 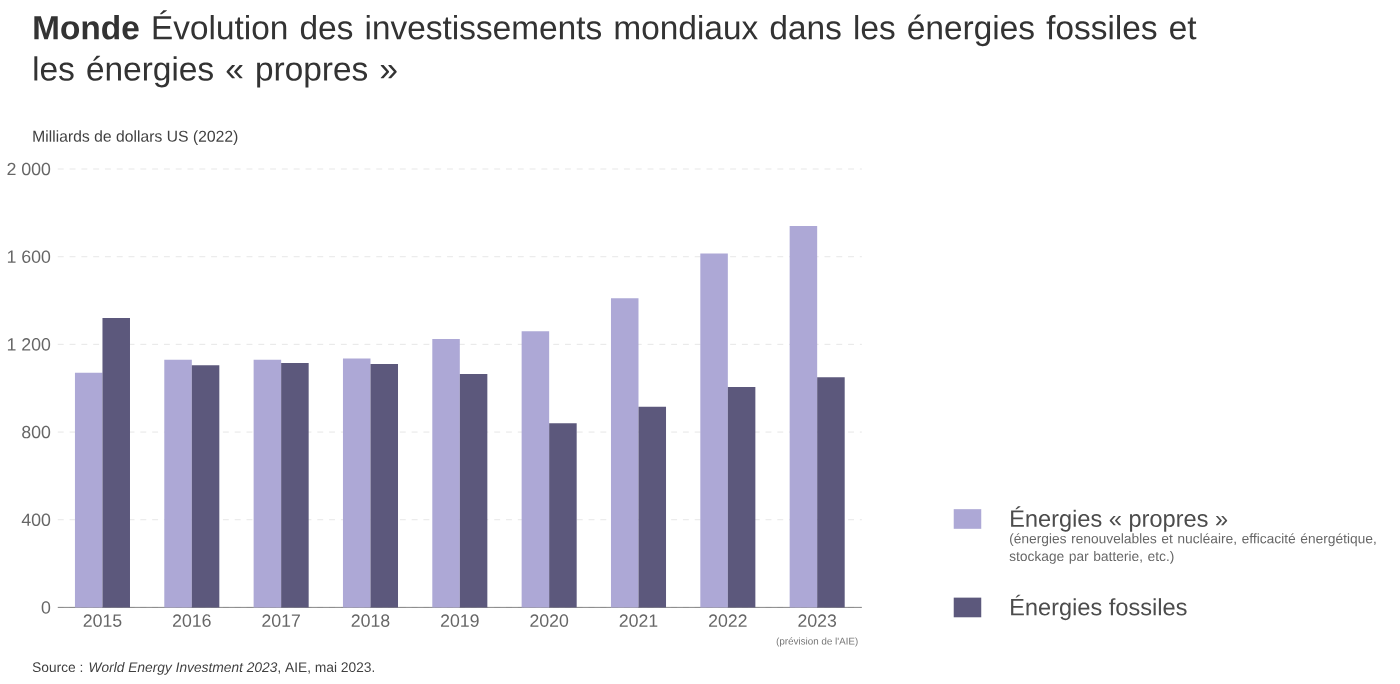 I want to click on x-tick-label: 2018, so click(x=370, y=620).